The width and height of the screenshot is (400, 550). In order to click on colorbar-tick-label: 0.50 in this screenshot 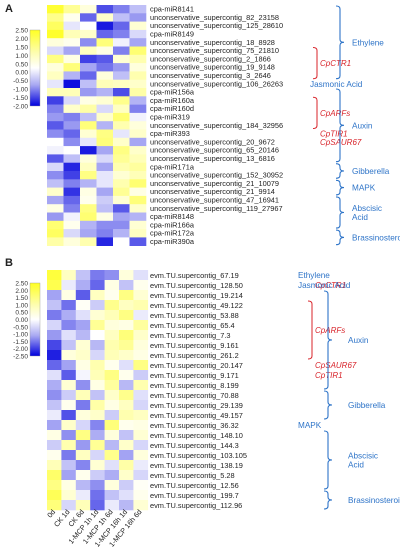, I will do `click(21, 313)`.